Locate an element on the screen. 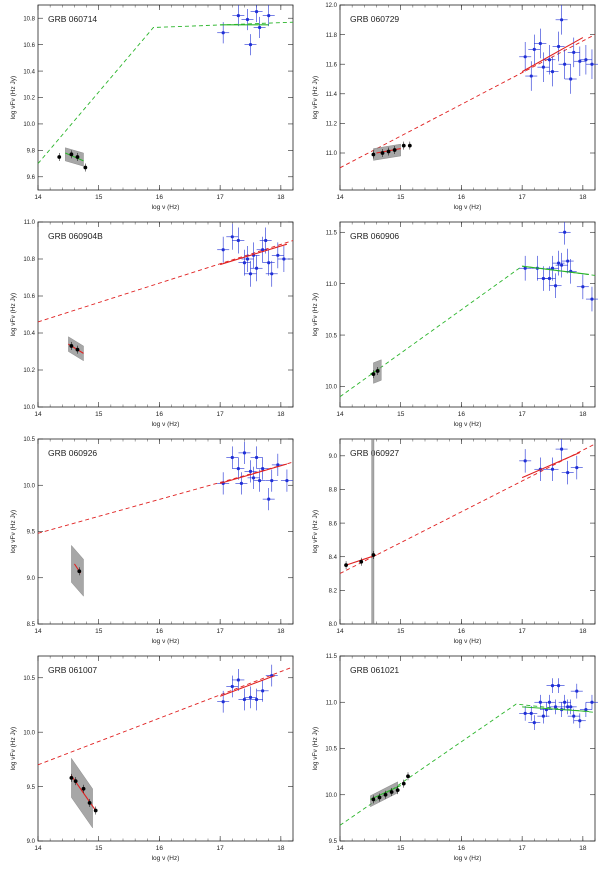  panel-title: GRB 060714 is located at coordinates (72, 19).